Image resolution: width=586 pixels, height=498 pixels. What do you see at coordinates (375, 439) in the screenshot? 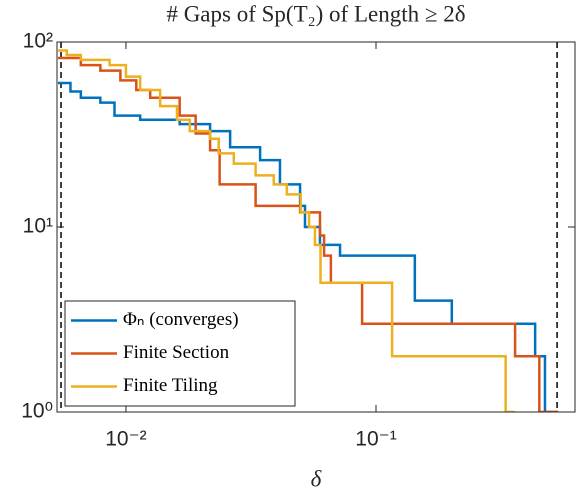
I see `x-tick-label: 10⁻¹` at bounding box center [375, 439].